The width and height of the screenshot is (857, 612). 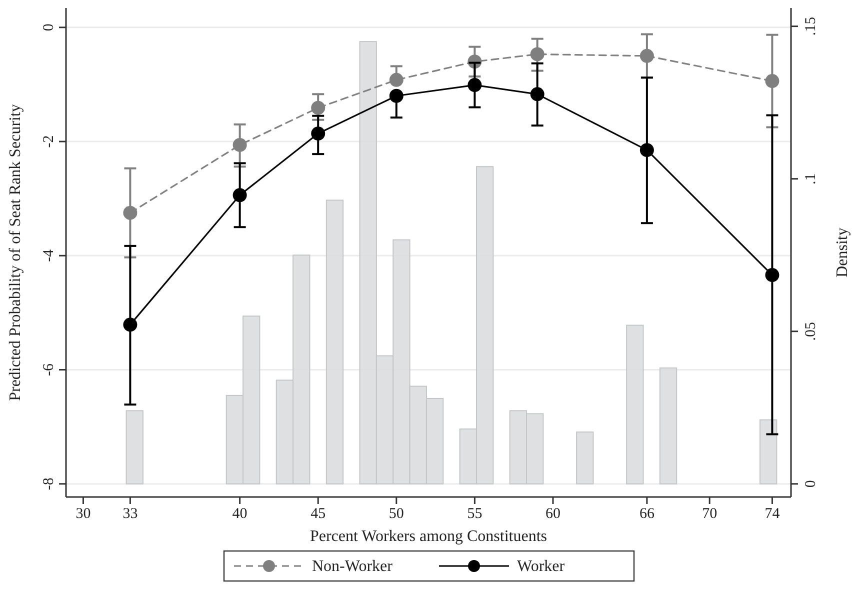 I want to click on y-axis-title: Predicted Probability of of Seat Rank Security, so click(x=15, y=252).